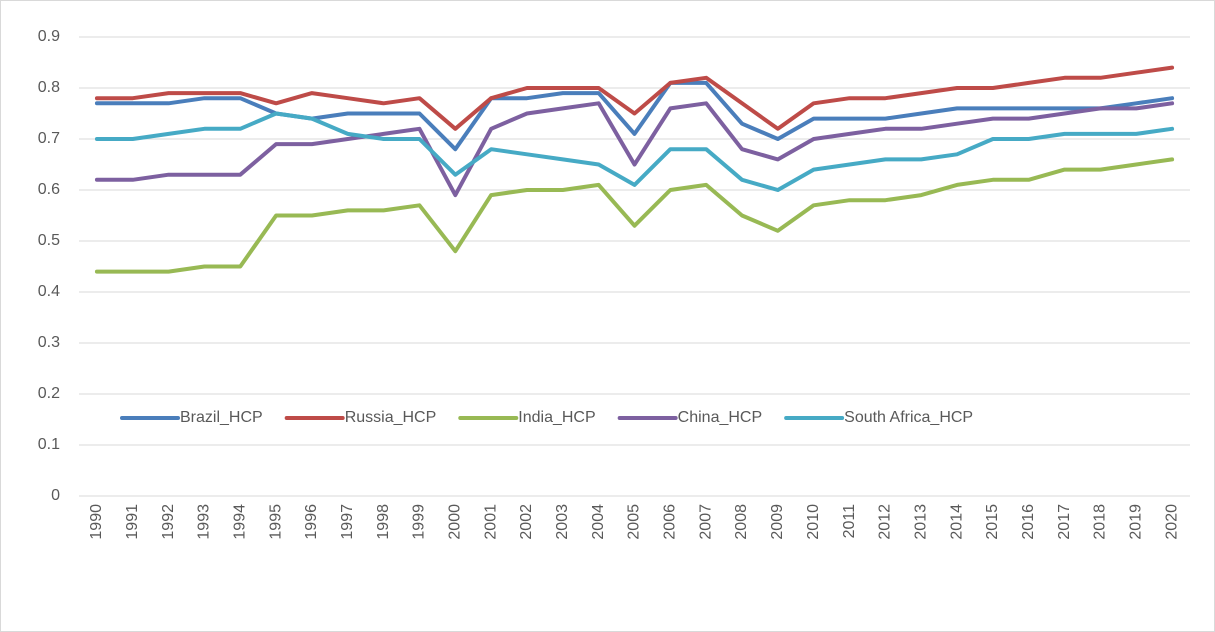 Image resolution: width=1215 pixels, height=632 pixels. I want to click on x-tick-label: 2009, so click(777, 522).